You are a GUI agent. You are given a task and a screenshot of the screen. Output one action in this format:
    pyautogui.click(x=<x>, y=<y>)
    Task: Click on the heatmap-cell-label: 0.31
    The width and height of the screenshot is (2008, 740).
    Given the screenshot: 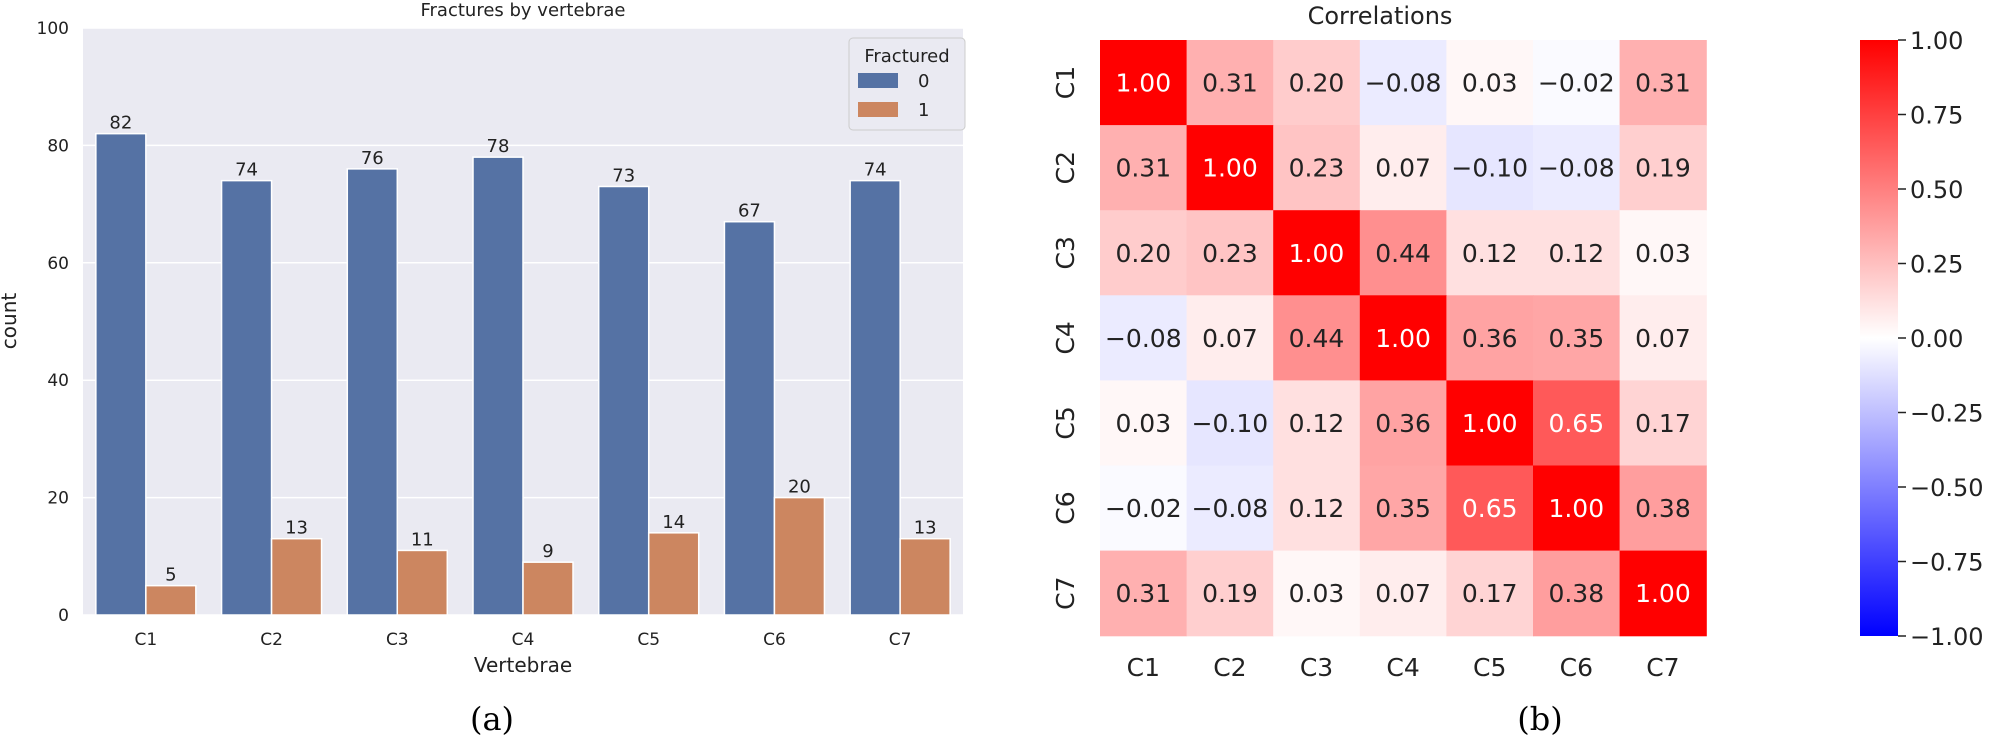 What is the action you would take?
    pyautogui.click(x=1143, y=168)
    